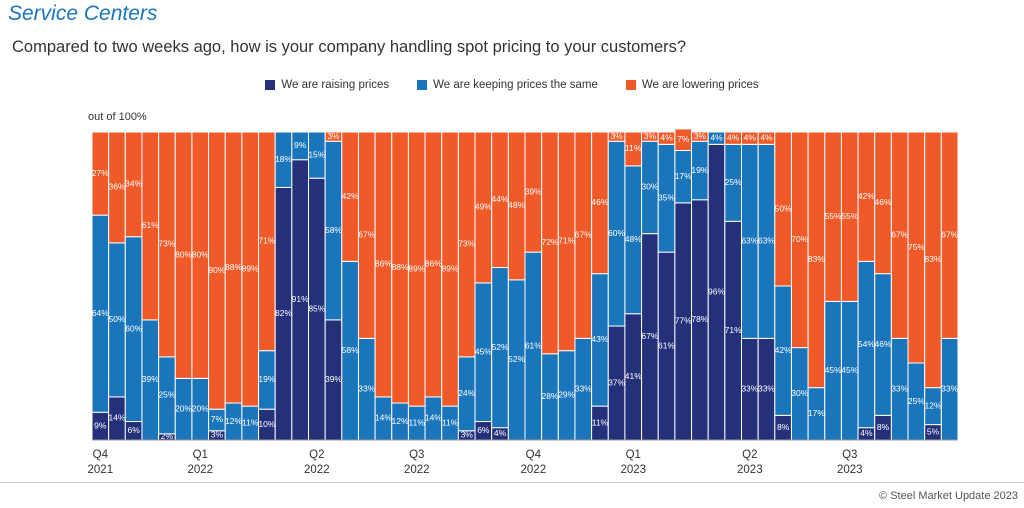 This screenshot has width=1024, height=508. Describe the element at coordinates (549, 396) in the screenshot. I see `data-label: 28%` at that location.